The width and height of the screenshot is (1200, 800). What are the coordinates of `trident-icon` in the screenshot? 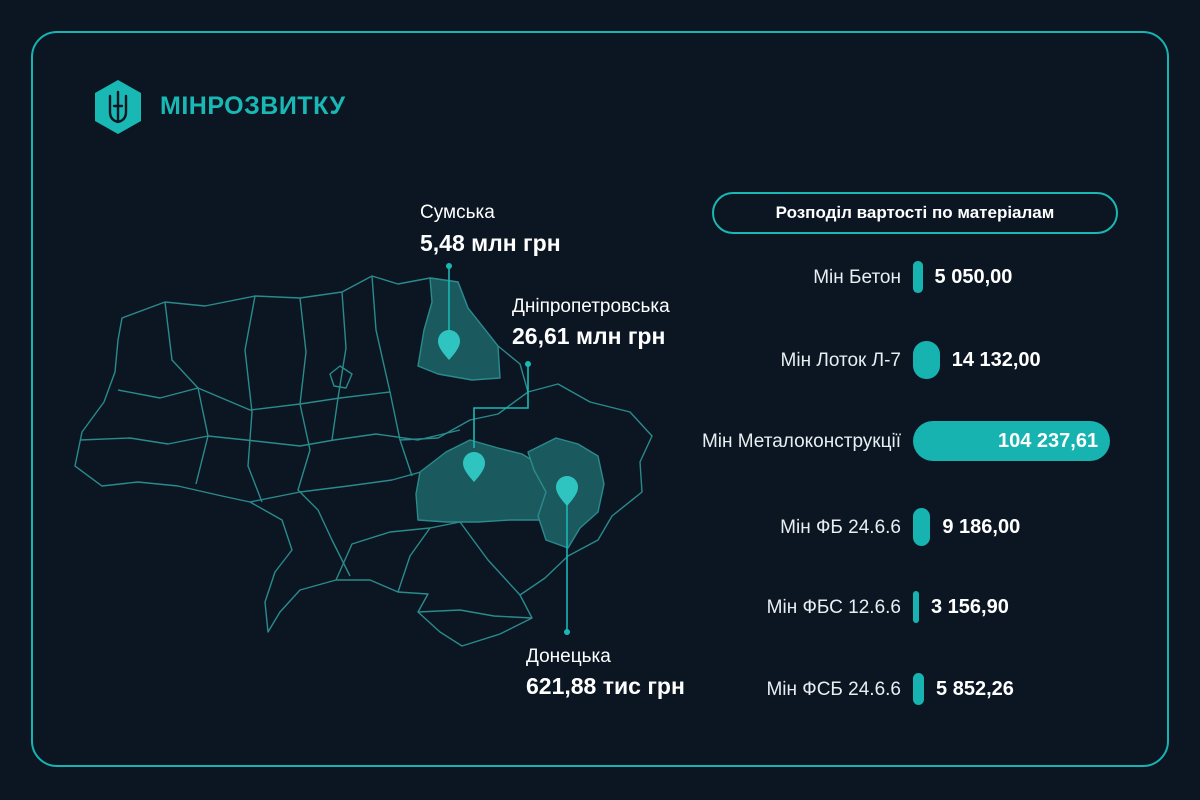 It's located at (118, 107).